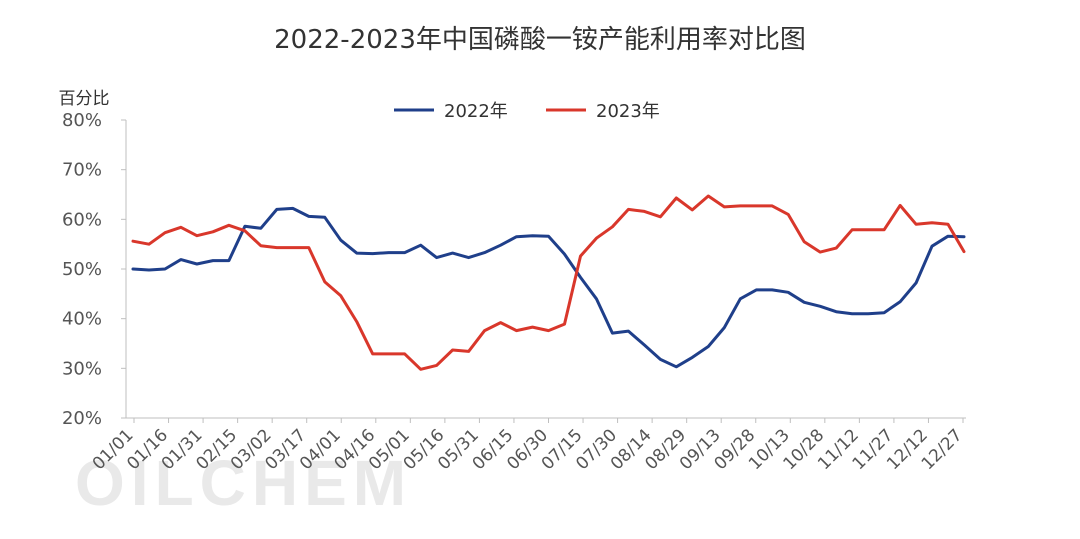 The height and width of the screenshot is (539, 1080). Describe the element at coordinates (527, 111) in the screenshot. I see `legend: 2022年 2023年` at that location.